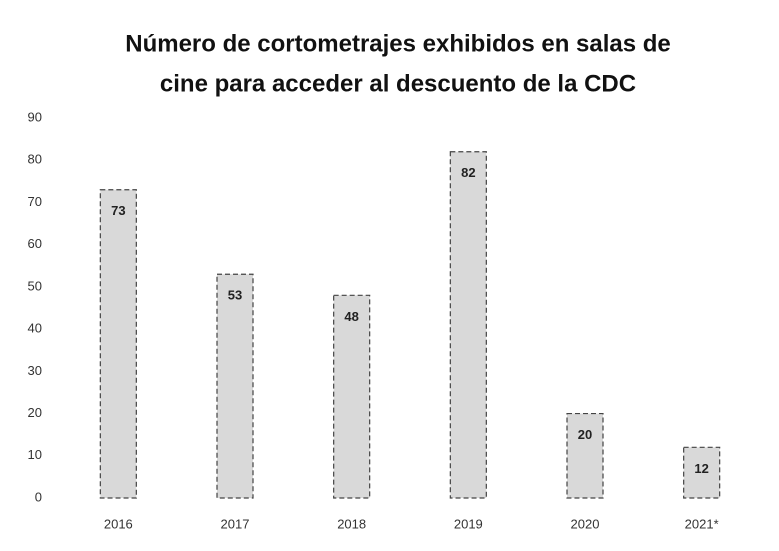  What do you see at coordinates (35, 454) in the screenshot?
I see `y-tick-label: 10` at bounding box center [35, 454].